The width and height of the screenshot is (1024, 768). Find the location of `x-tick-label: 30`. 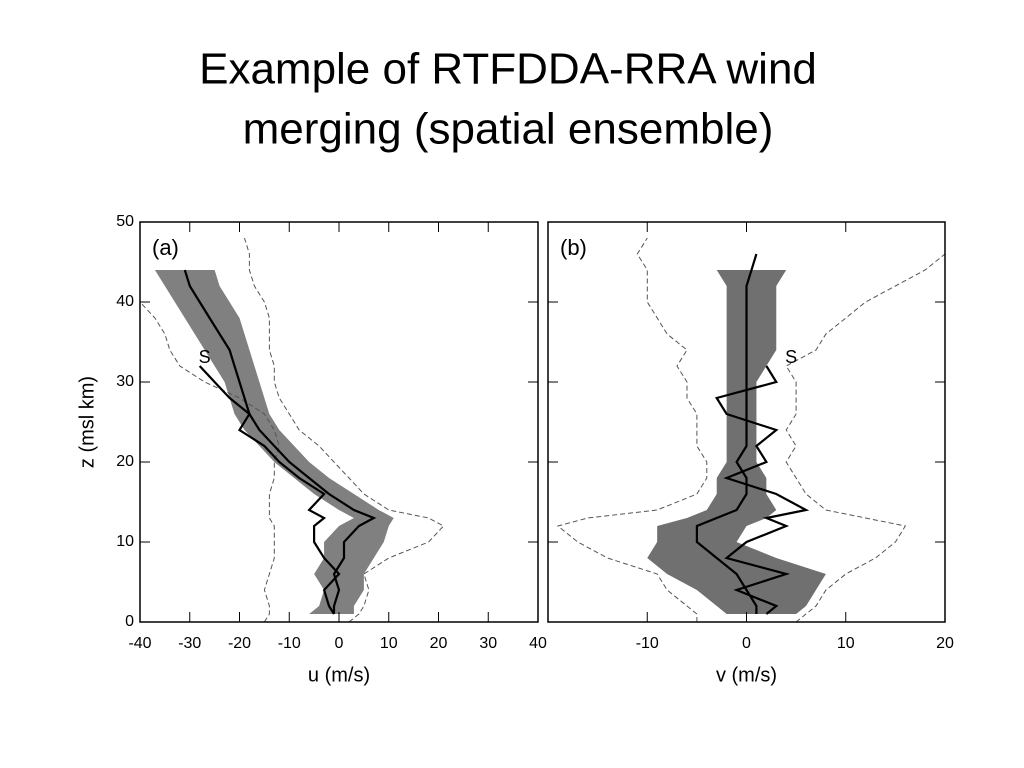

x-tick-label: 30 is located at coordinates (488, 643).